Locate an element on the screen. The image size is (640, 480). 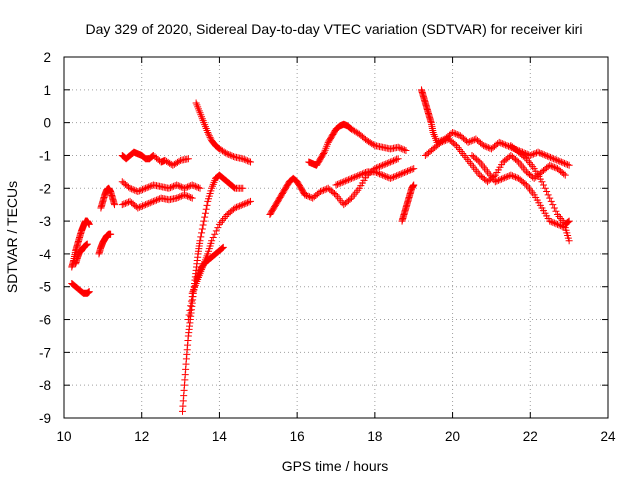
series-arc-l is located at coordinates (221, 247).